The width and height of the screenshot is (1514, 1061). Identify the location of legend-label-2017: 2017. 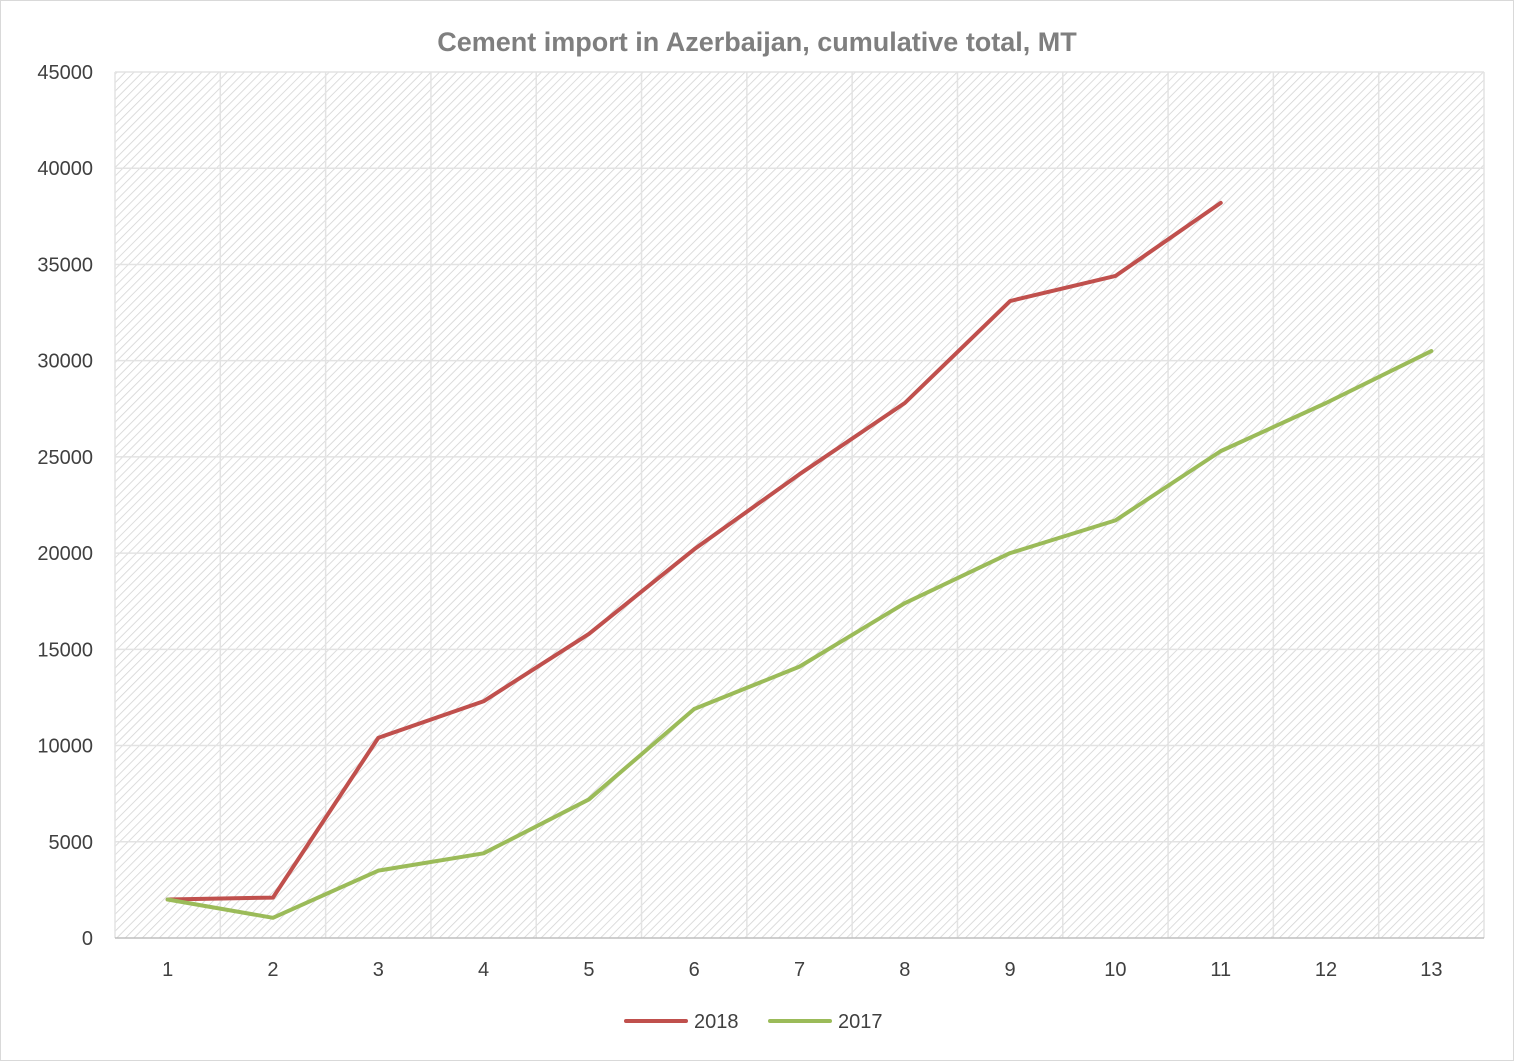
(860, 1022).